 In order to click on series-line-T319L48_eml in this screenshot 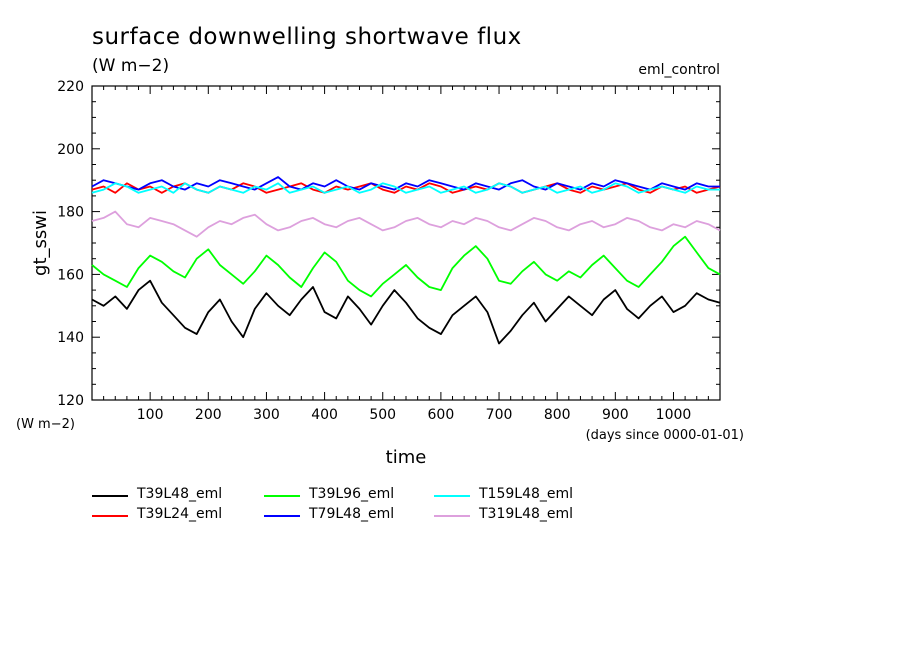, I will do `click(406, 224)`.